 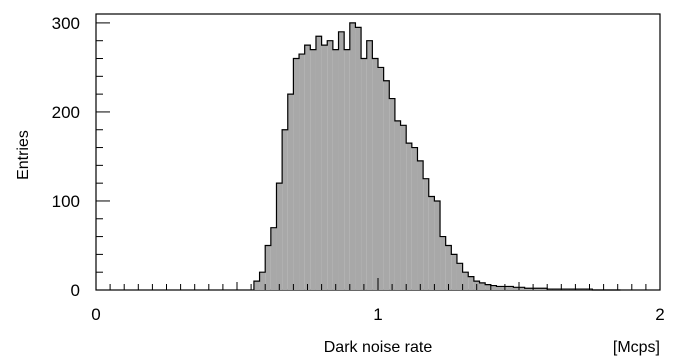 What do you see at coordinates (659, 314) in the screenshot?
I see `x-tick-label-2: 2` at bounding box center [659, 314].